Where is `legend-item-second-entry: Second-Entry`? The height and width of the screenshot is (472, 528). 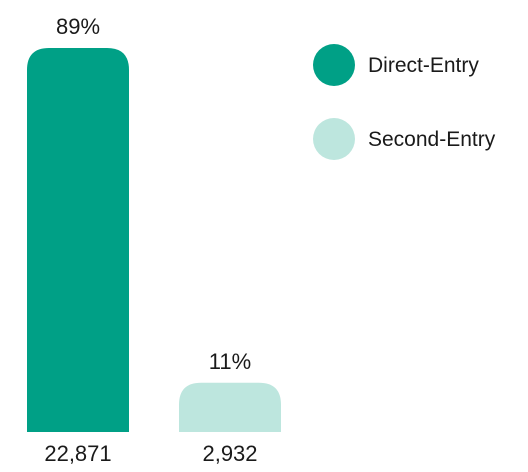
legend-item-second-entry: Second-Entry is located at coordinates (404, 139).